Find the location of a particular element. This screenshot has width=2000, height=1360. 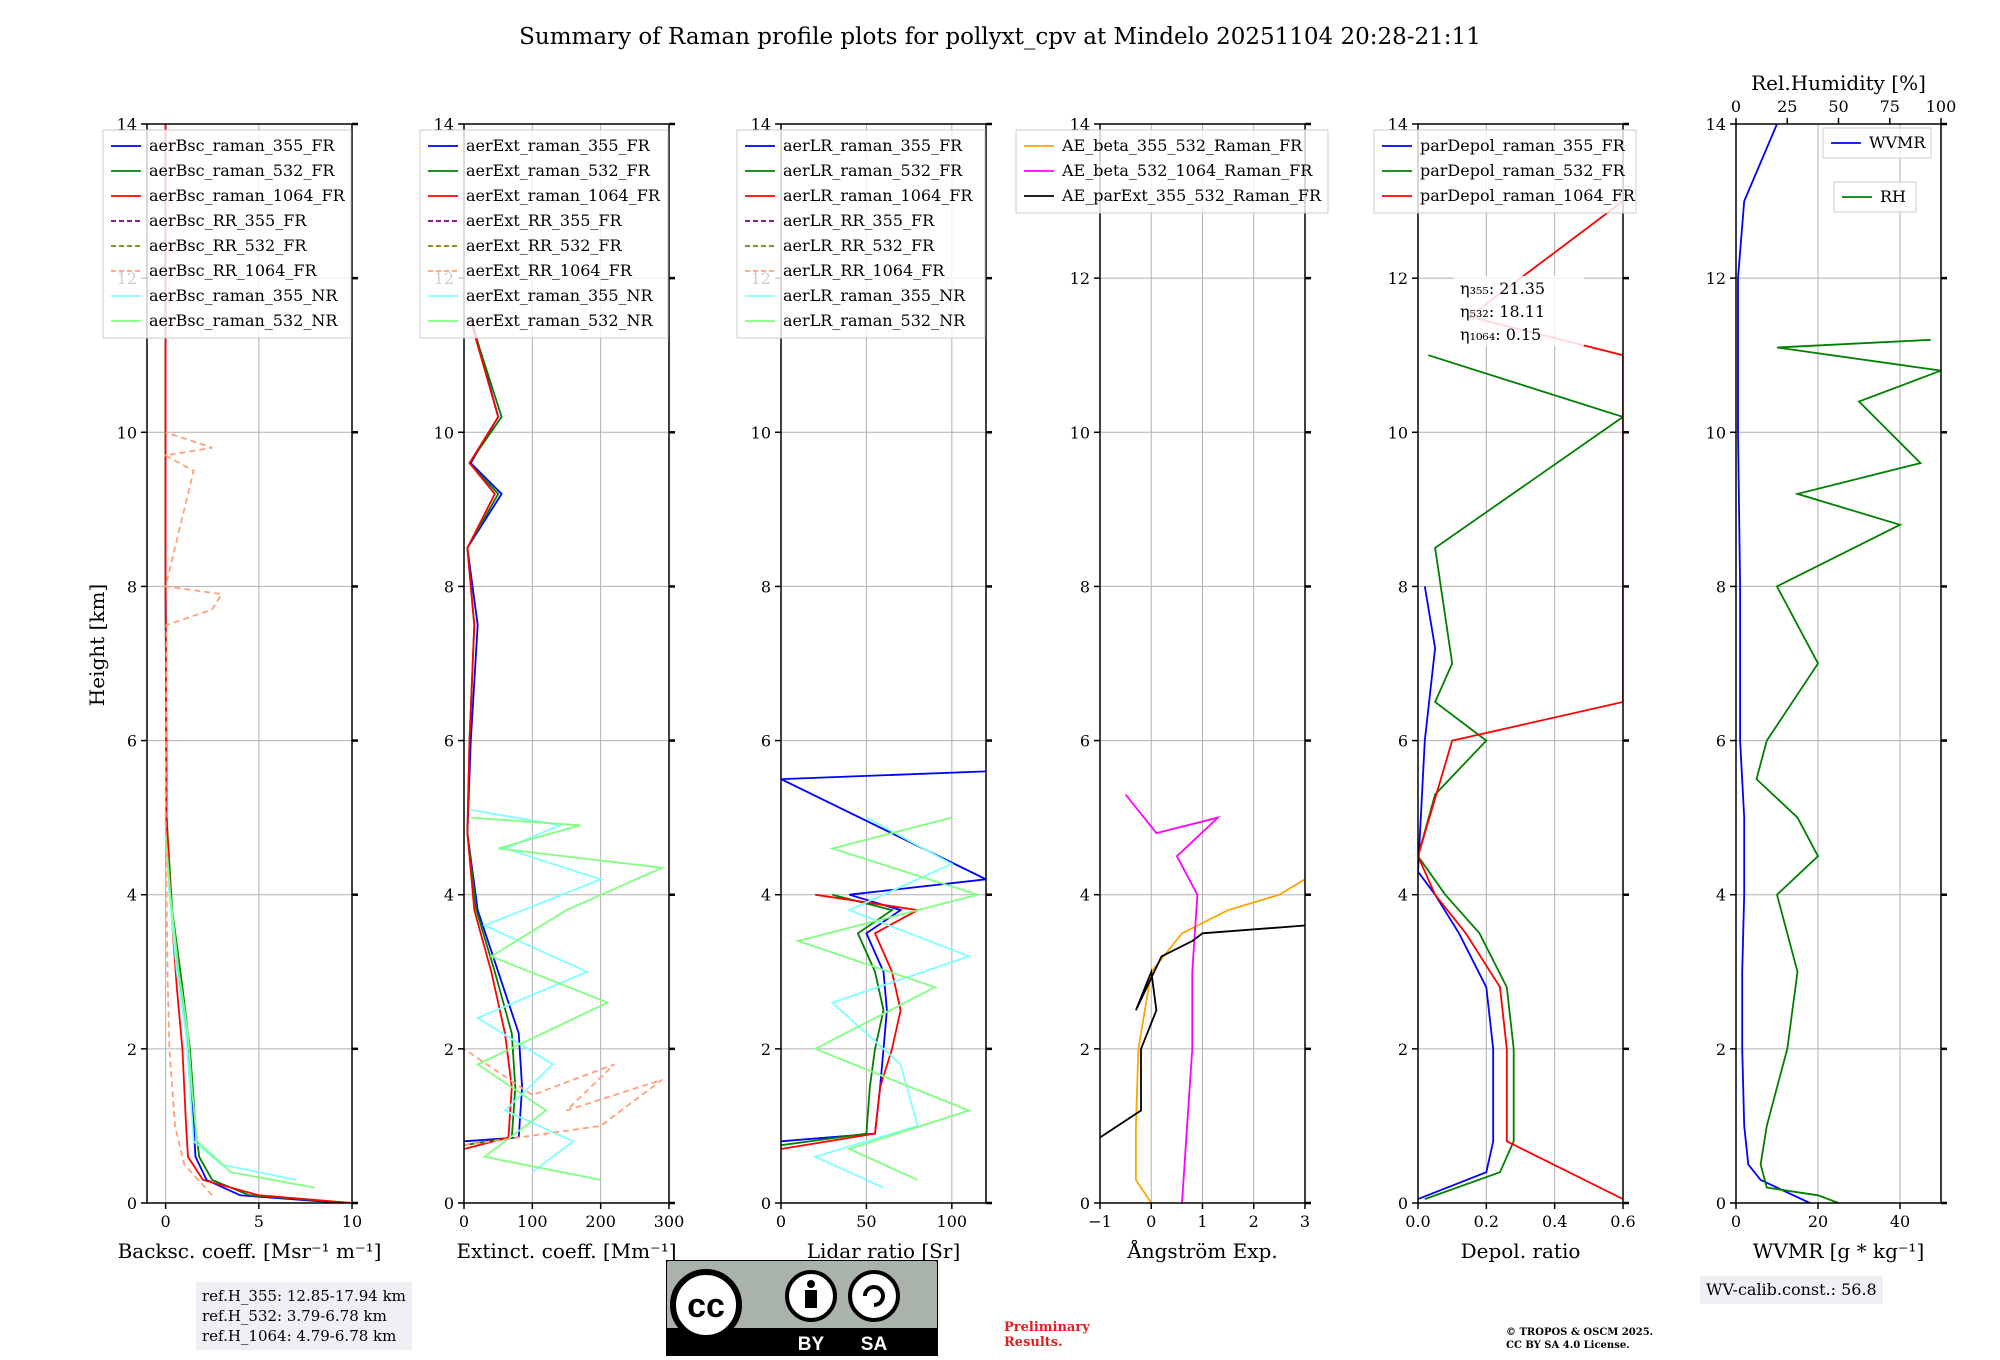

x-tick-label: 0.2 is located at coordinates (1486, 1221).